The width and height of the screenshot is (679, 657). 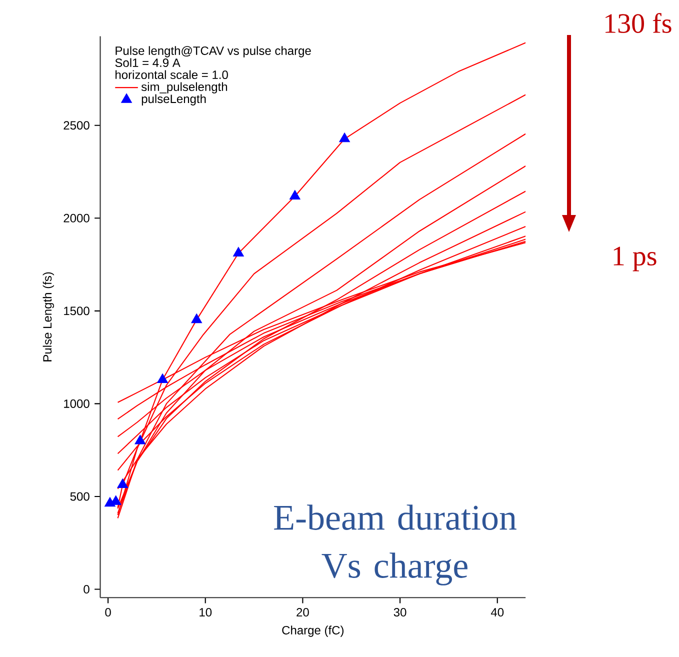 I want to click on x-tick-label: 0, so click(x=108, y=612).